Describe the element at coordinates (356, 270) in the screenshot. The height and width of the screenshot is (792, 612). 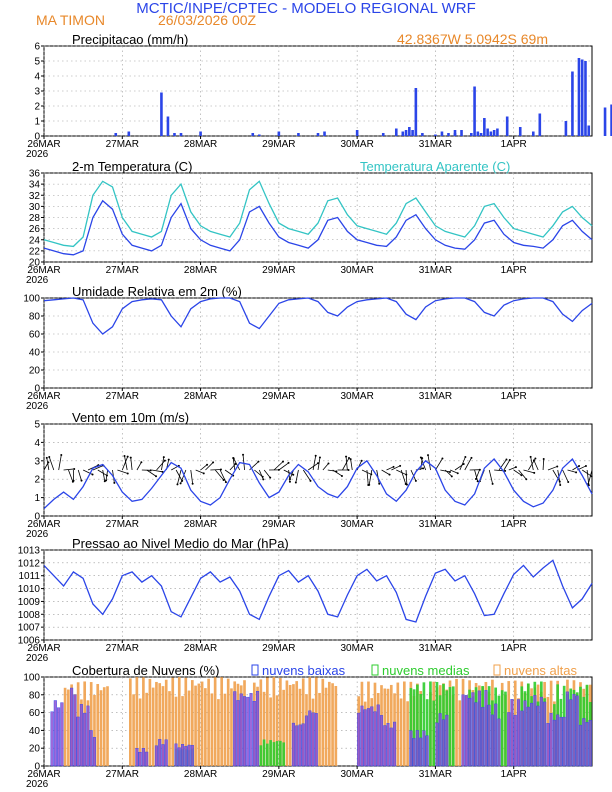
I see `x-tick-label: 30MAR` at that location.